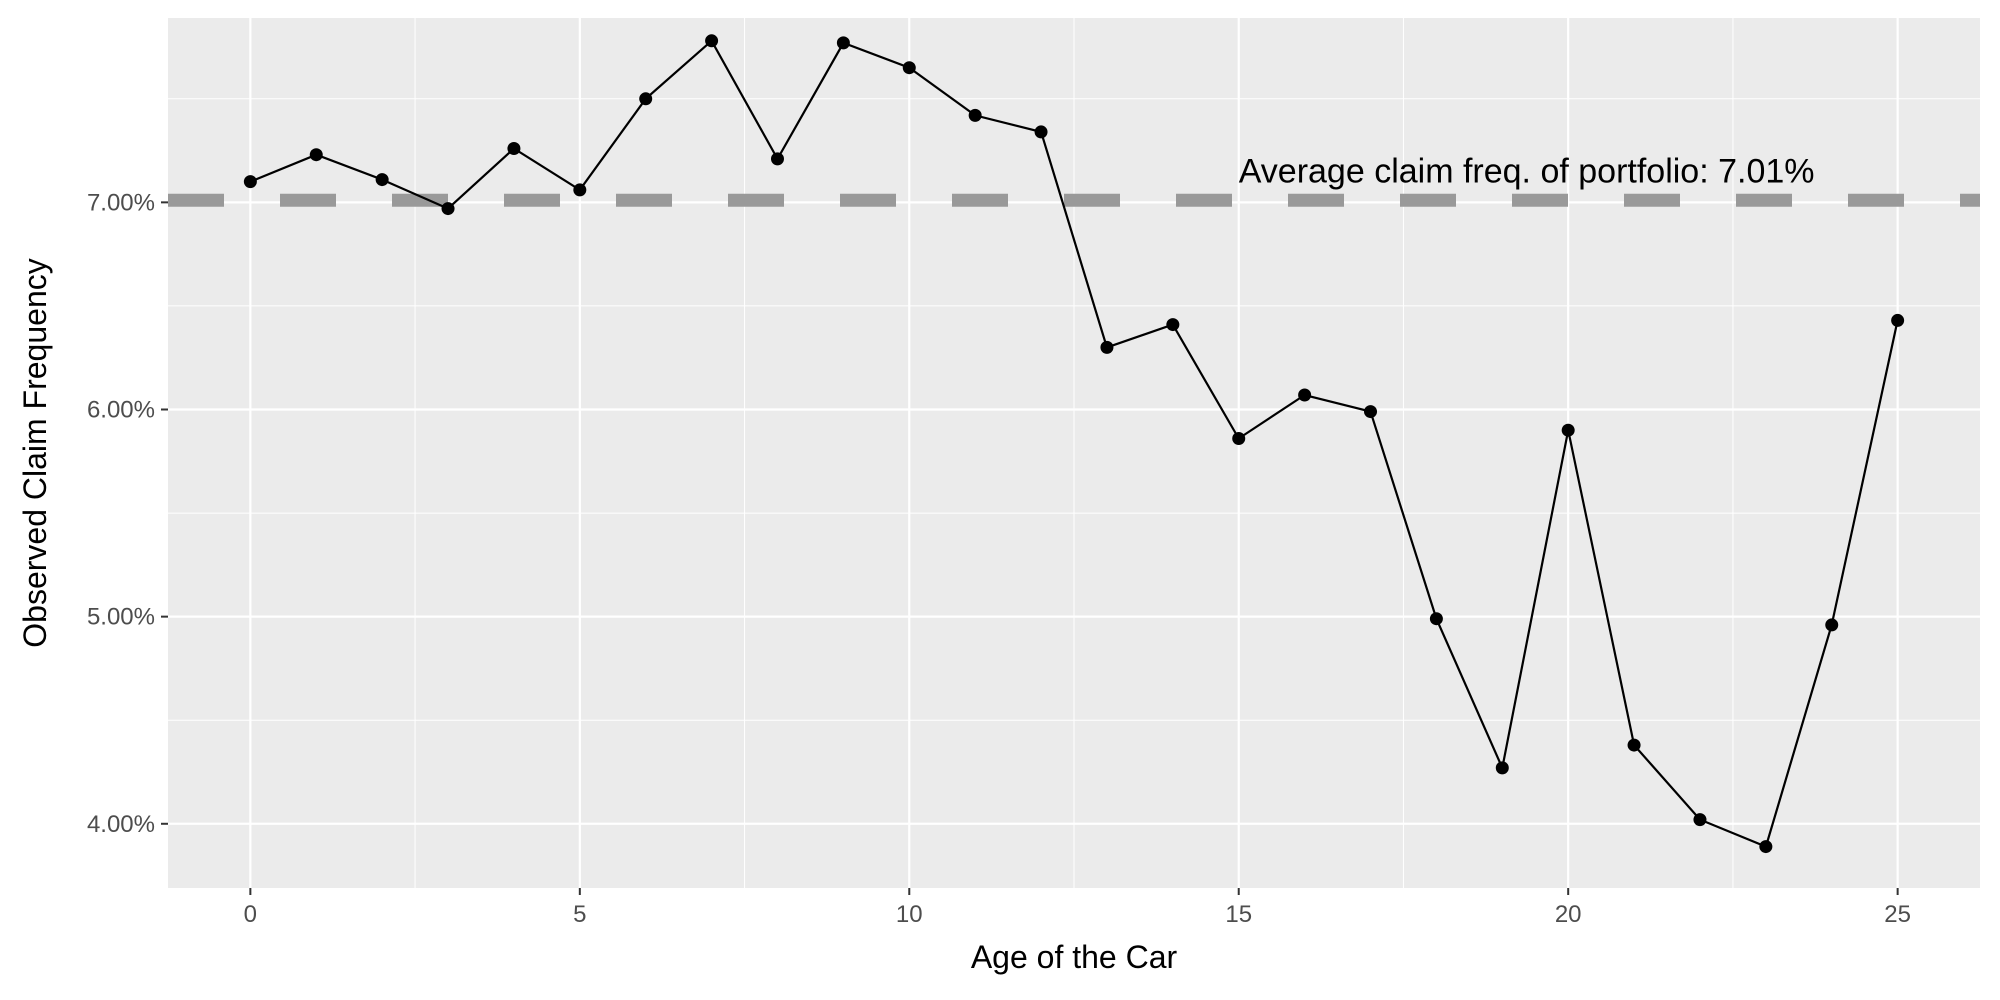 The image size is (2000, 1000). I want to click on y-tick-label: 7.00%, so click(121, 202).